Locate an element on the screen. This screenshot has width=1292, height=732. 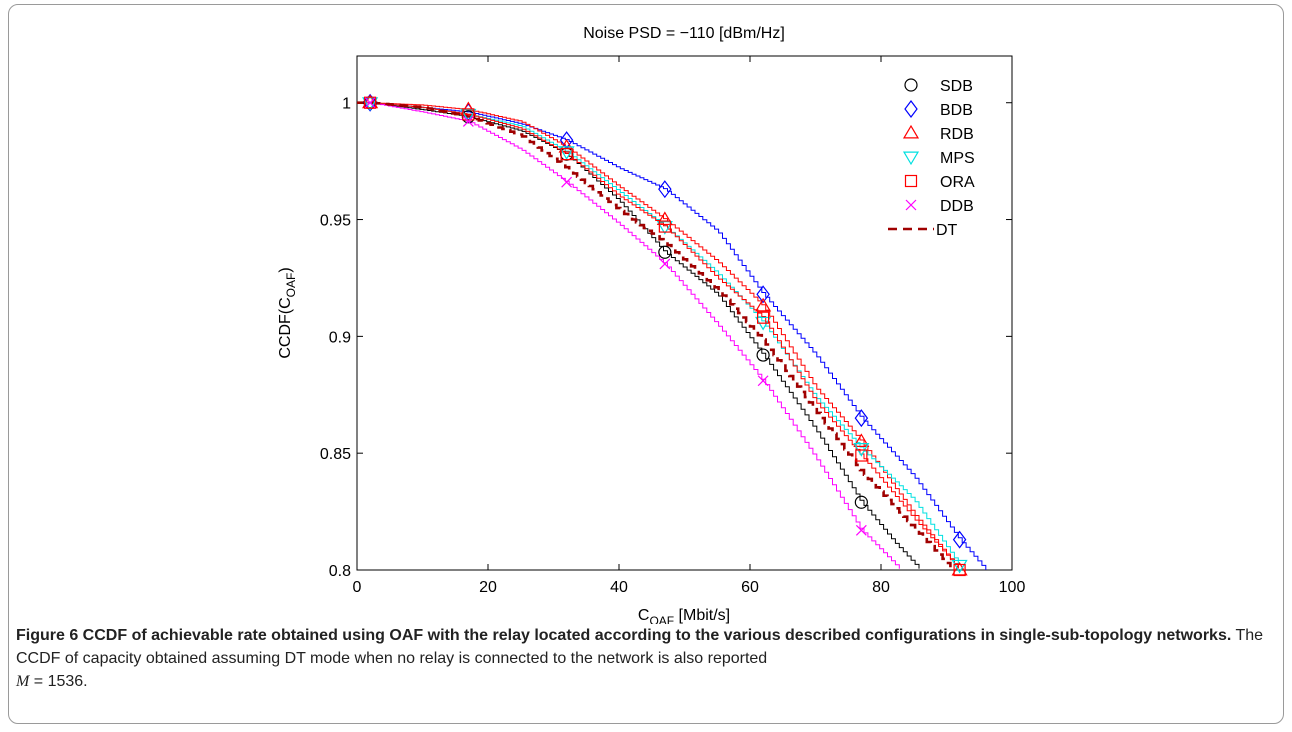
caption-m-variable: M is located at coordinates (23, 681).